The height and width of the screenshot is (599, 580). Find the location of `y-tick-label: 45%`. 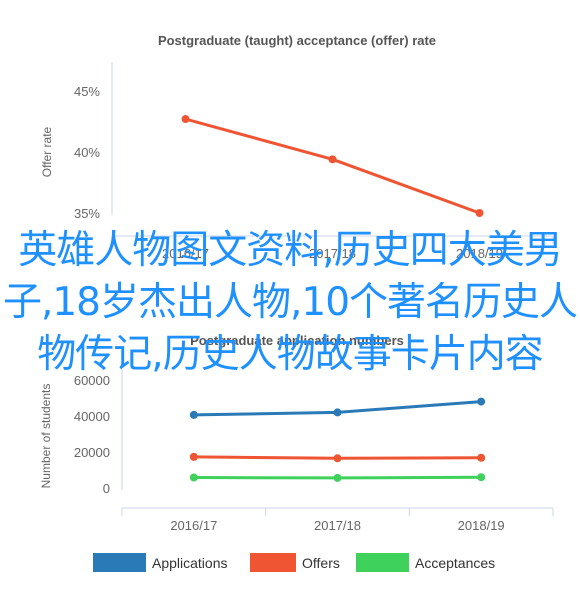

y-tick-label: 45% is located at coordinates (87, 91).